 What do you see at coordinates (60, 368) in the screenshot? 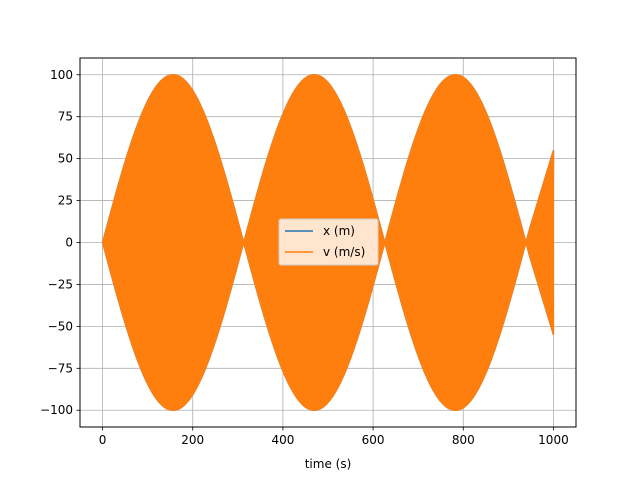
I see `y-tick-label: −75` at bounding box center [60, 368].